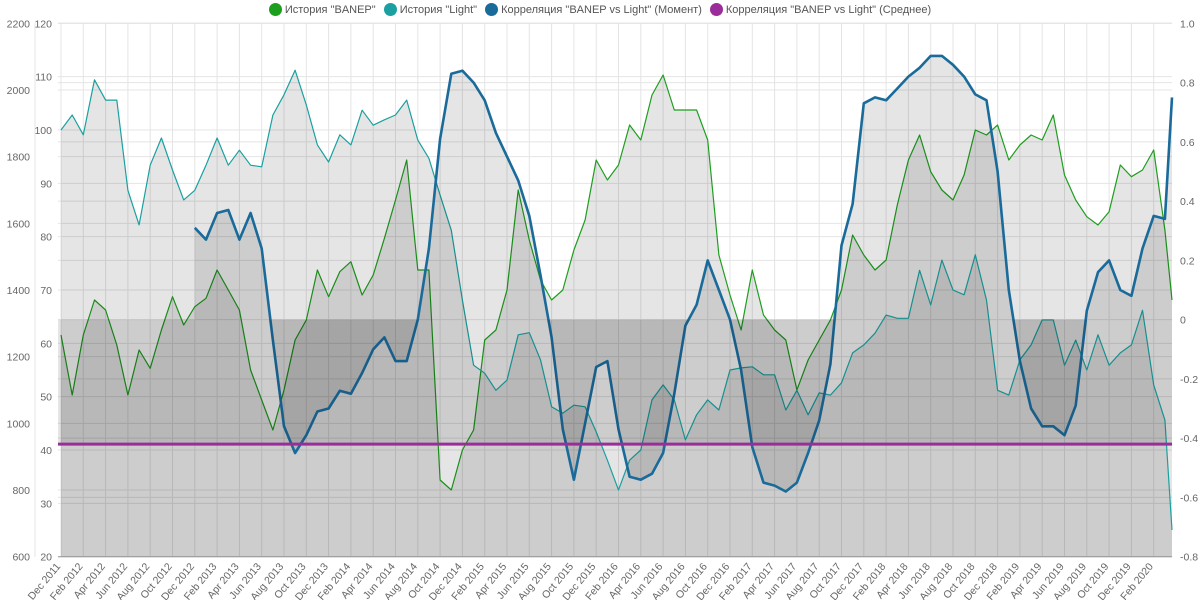 The width and height of the screenshot is (1200, 600). Describe the element at coordinates (1187, 202) in the screenshot. I see `y-tick-label-correlation: 0.4` at that location.